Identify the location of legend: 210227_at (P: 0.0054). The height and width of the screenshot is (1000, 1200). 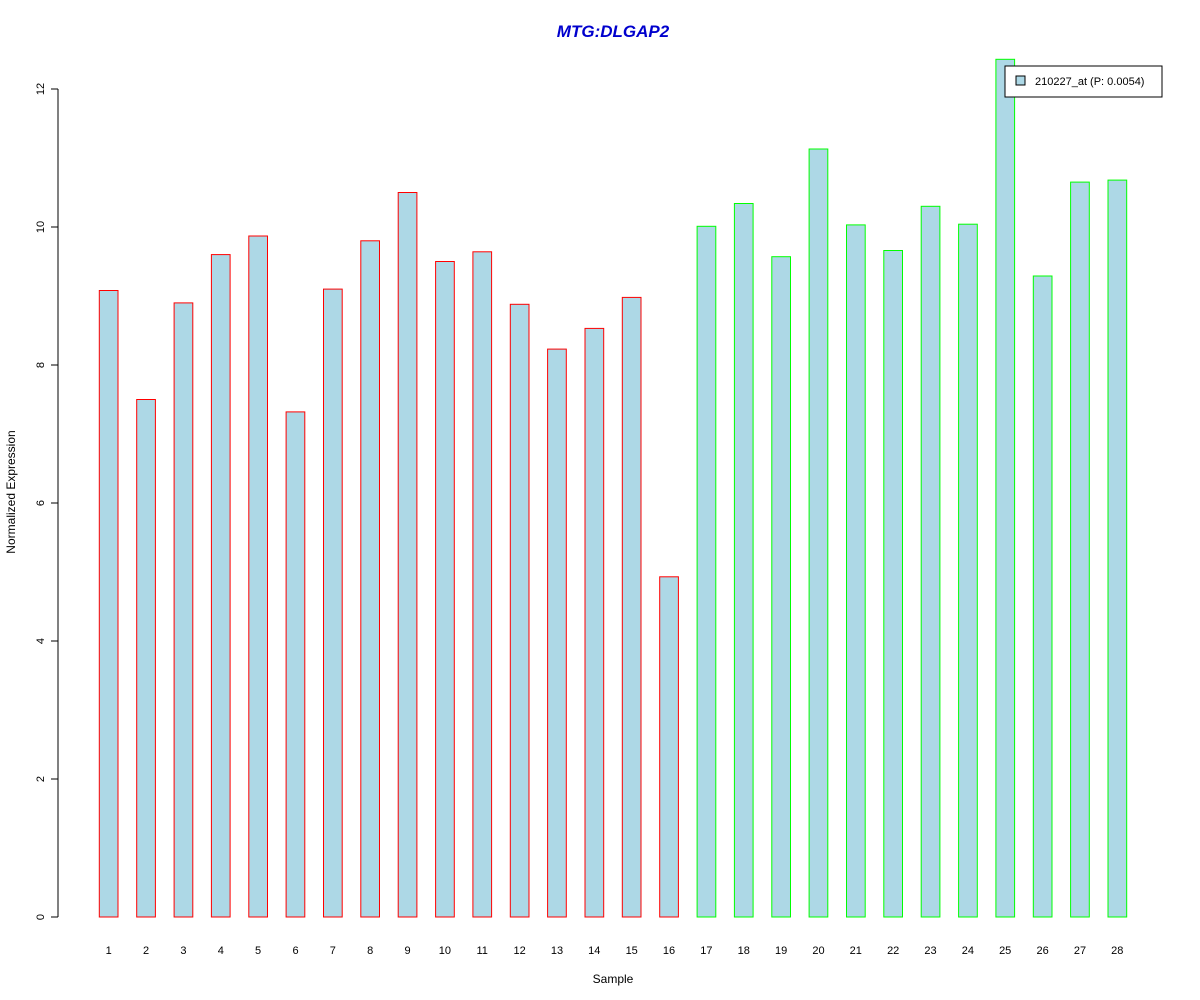
(1083, 81).